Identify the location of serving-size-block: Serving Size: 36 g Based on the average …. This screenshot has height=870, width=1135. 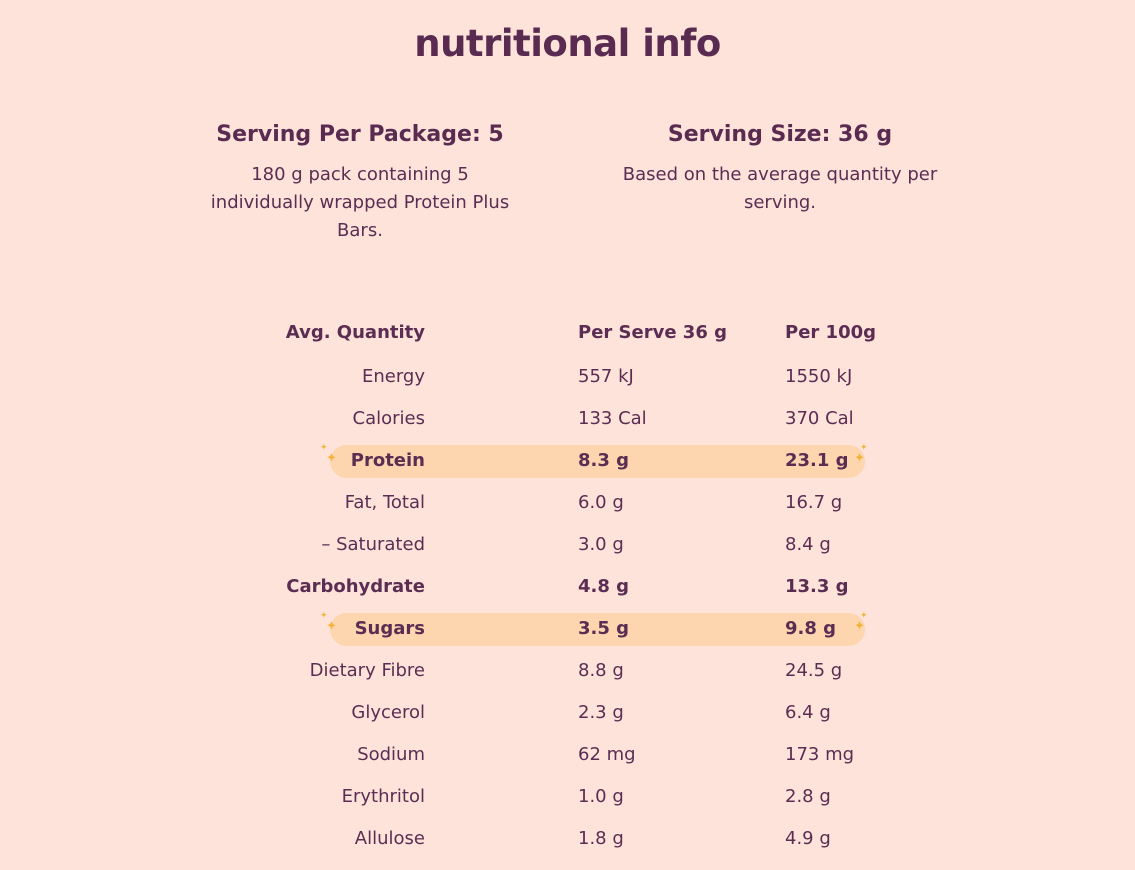
(780, 169).